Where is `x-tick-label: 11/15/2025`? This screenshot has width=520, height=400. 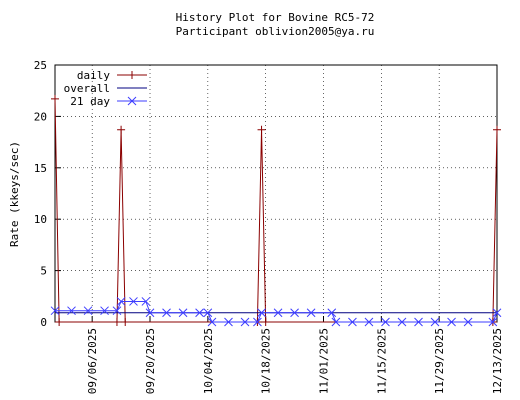 x-tick-label: 11/15/2025 is located at coordinates (381, 361).